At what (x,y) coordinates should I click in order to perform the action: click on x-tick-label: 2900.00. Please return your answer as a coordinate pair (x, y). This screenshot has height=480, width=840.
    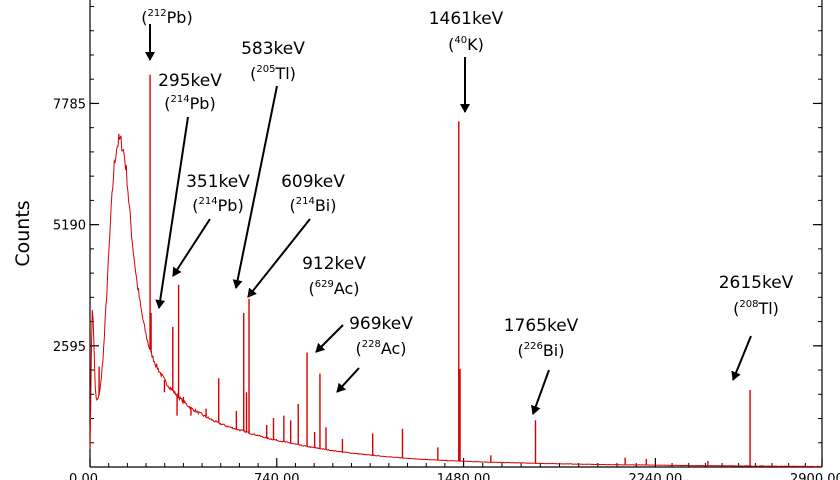
    Looking at the image, I should click on (815, 476).